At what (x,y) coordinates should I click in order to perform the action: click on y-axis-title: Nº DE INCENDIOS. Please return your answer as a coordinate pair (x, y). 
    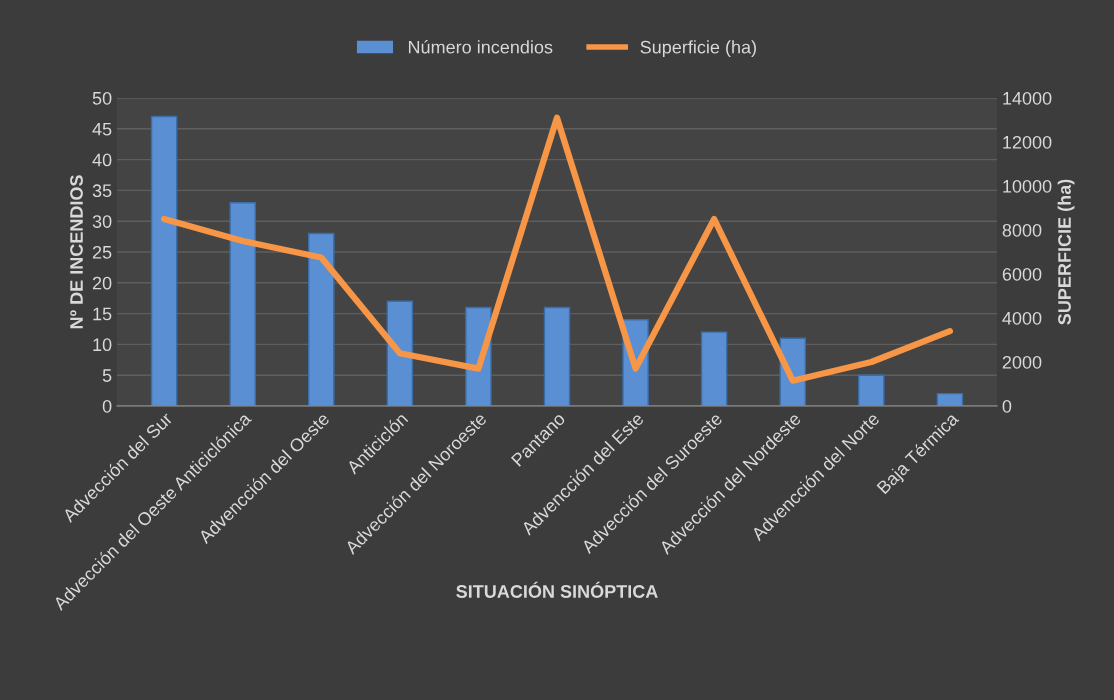
    Looking at the image, I should click on (76, 252).